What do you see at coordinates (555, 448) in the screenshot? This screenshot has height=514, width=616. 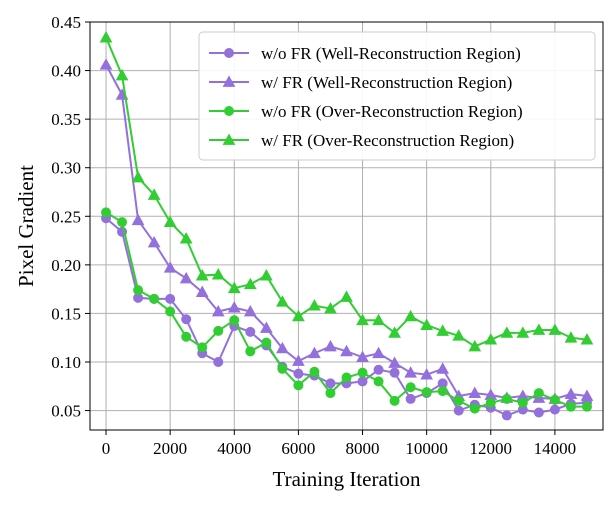 I see `x-tick-label: 14000` at bounding box center [555, 448].